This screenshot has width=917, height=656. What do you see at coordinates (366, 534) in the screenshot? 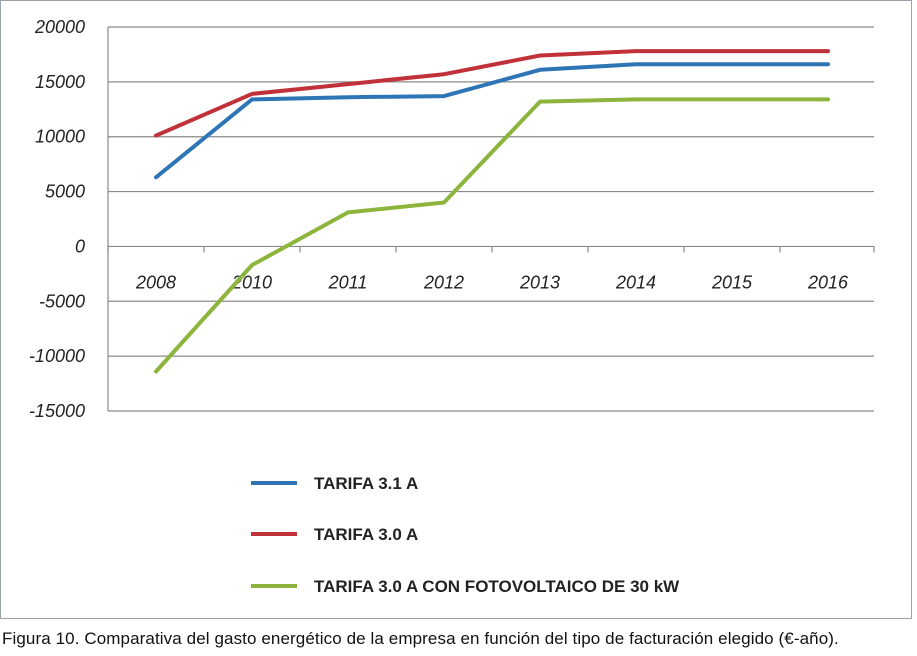
I see `legend-label-2: TARIFA 3.0 A` at bounding box center [366, 534].